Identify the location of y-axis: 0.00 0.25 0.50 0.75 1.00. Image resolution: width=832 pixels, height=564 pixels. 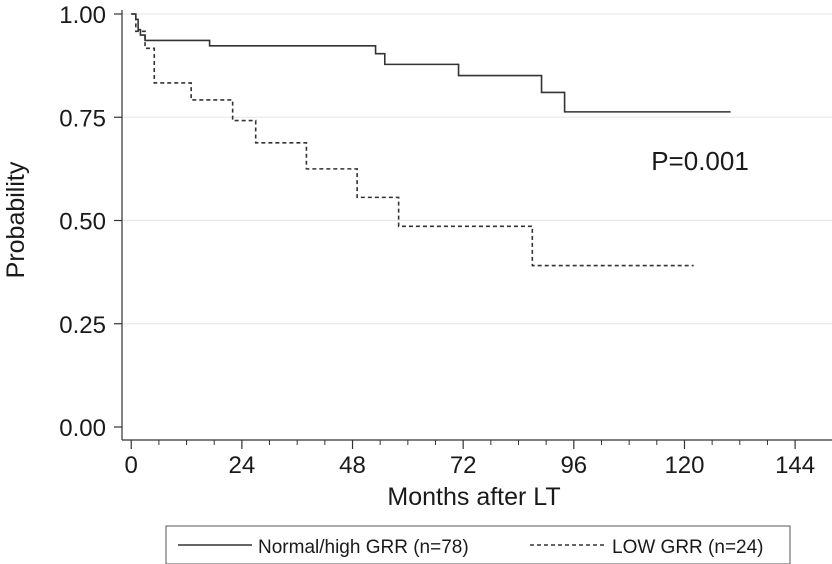
(91, 222).